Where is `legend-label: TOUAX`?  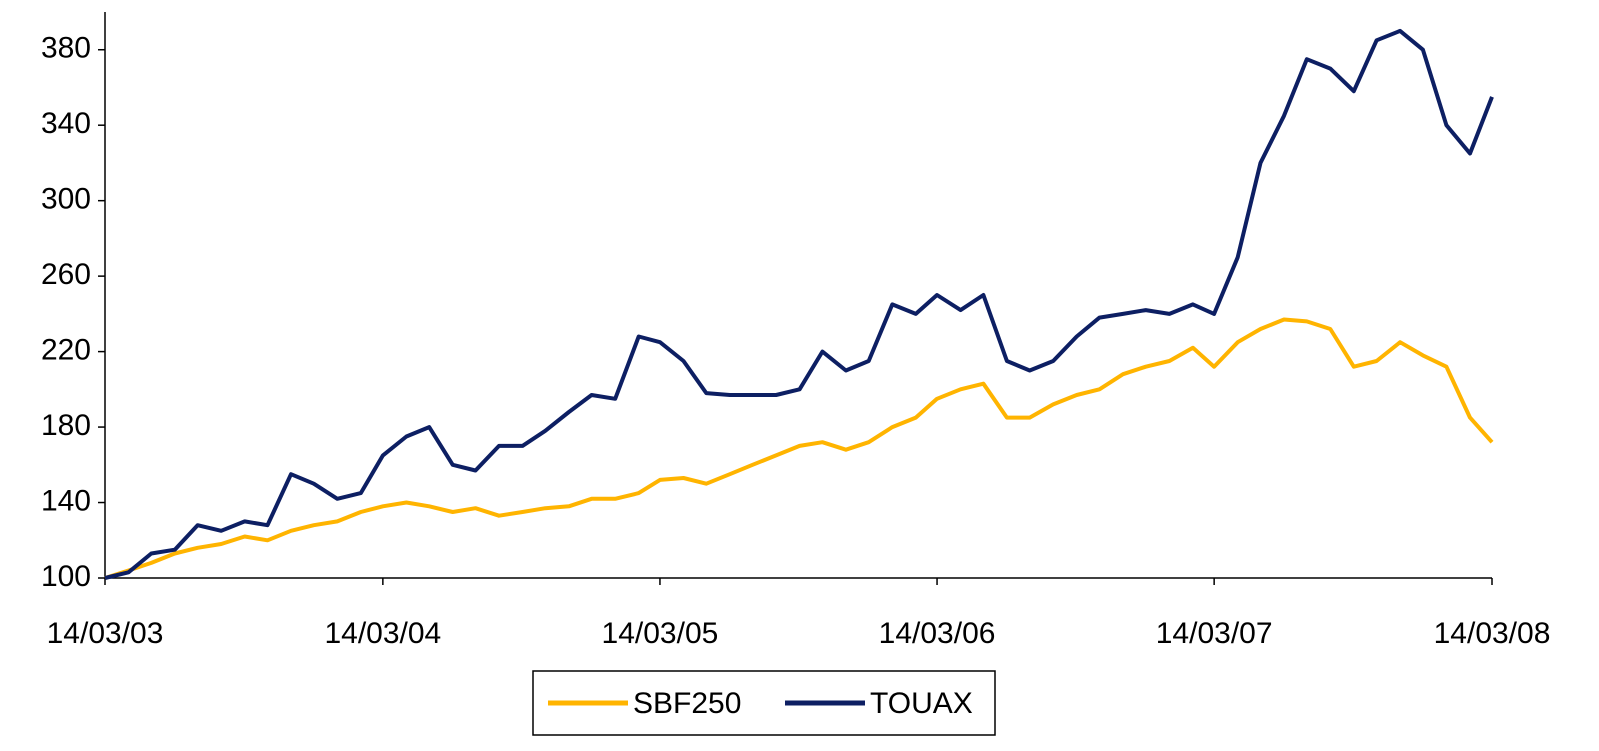 legend-label: TOUAX is located at coordinates (921, 703).